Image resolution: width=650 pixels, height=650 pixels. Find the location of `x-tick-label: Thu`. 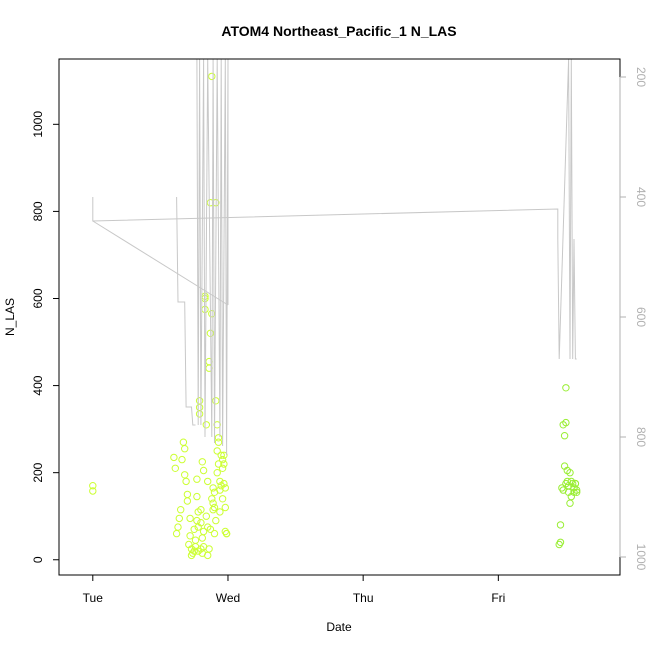

x-tick-label: Thu is located at coordinates (363, 598).